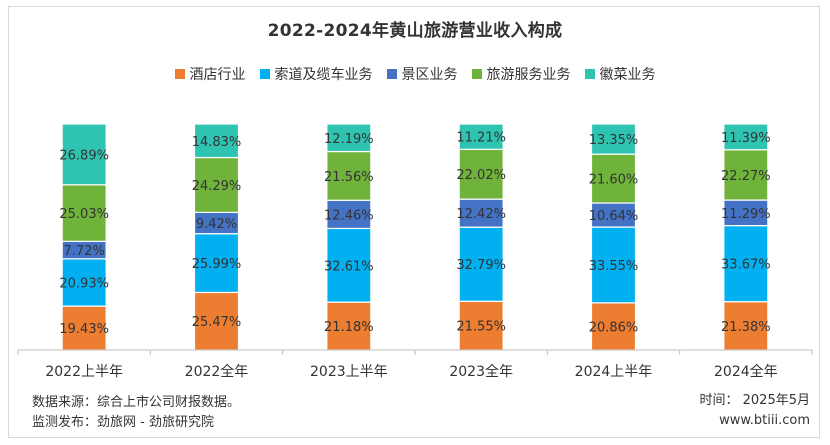 The height and width of the screenshot is (445, 830). What do you see at coordinates (323, 75) in the screenshot?
I see `legend-label: 索道及缆车业务` at bounding box center [323, 75].